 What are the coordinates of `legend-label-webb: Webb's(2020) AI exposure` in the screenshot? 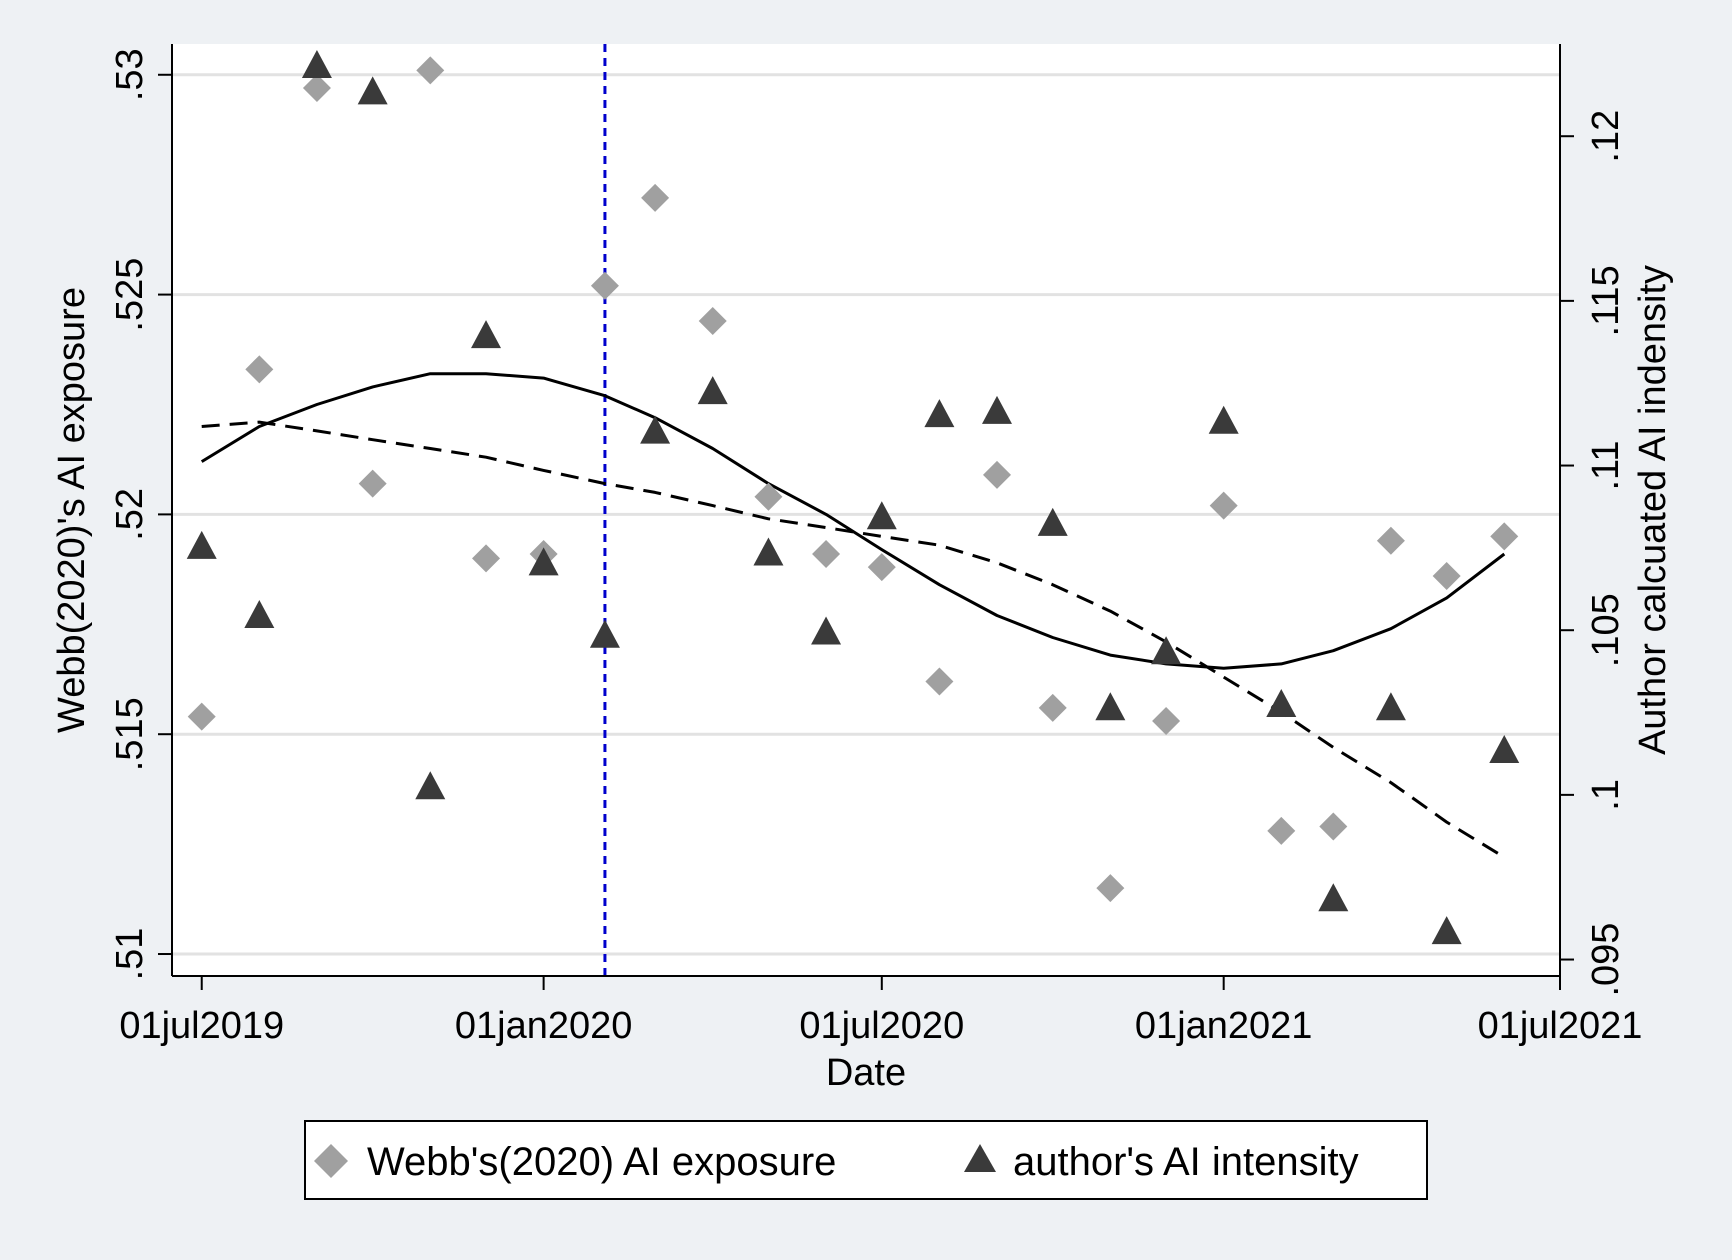 It's located at (601, 1162).